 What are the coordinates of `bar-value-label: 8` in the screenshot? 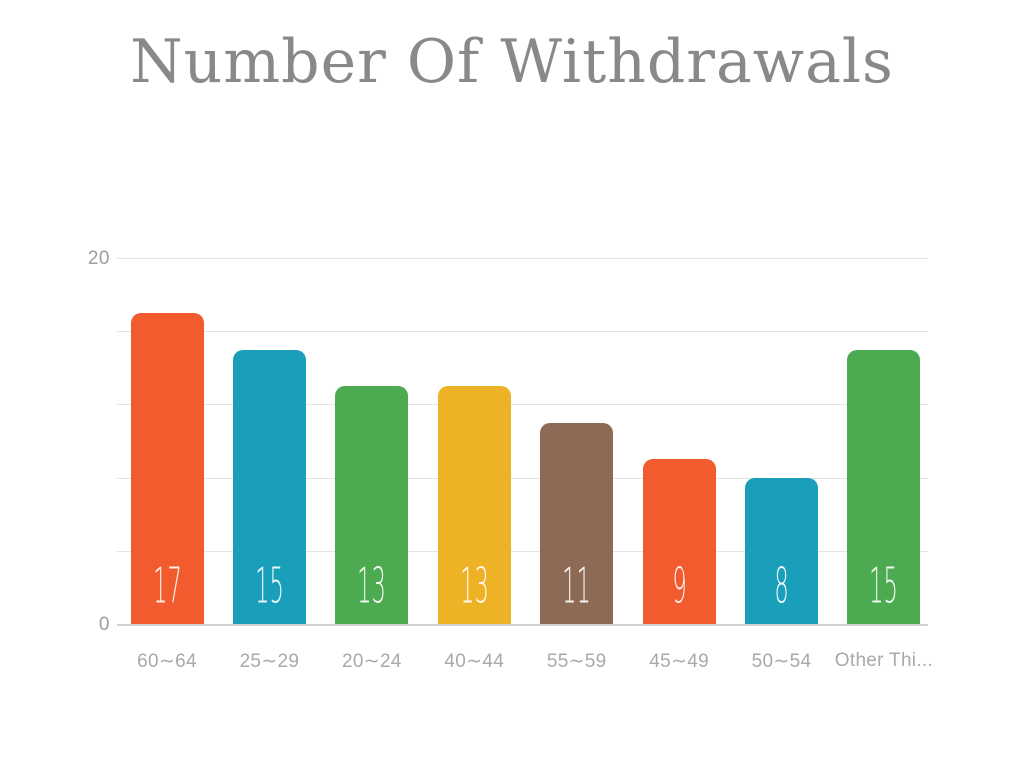 It's located at (781, 586).